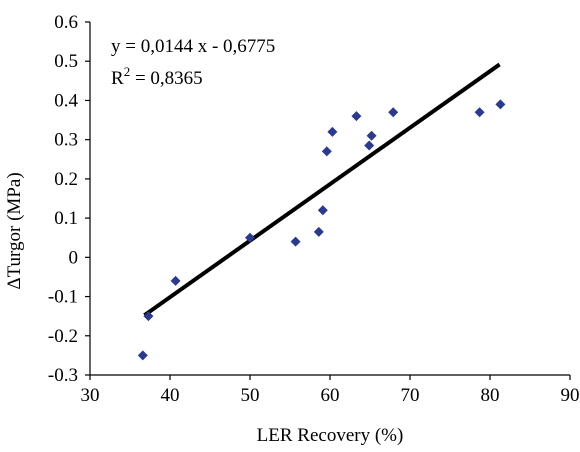  What do you see at coordinates (166, 78) in the screenshot?
I see `r-squared-value: = 0,8365` at bounding box center [166, 78].